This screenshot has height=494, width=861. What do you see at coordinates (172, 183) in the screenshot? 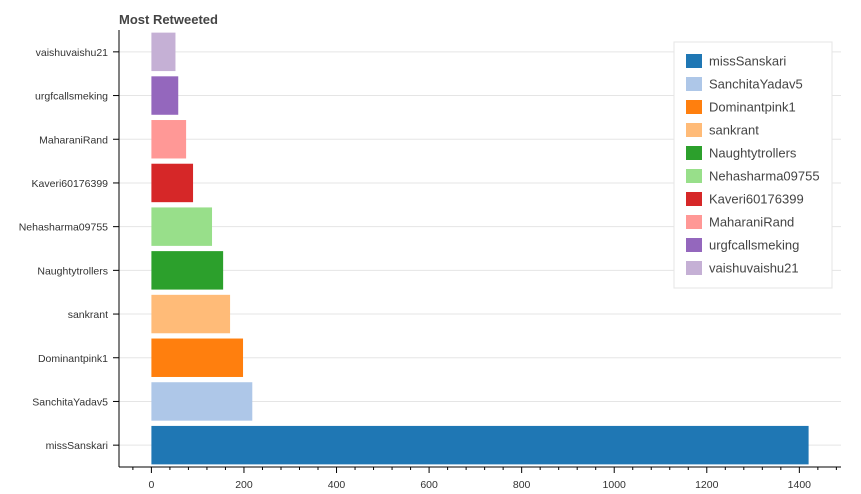
I see `bar-Kaveri60176399` at bounding box center [172, 183].